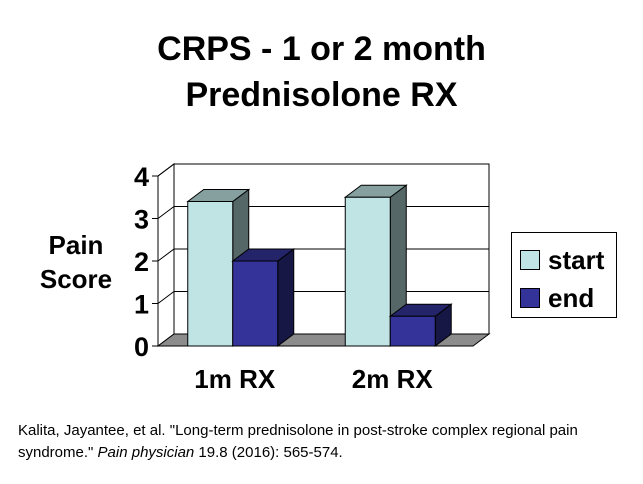  Describe the element at coordinates (393, 379) in the screenshot. I see `x-tick-label: 2m RX` at that location.